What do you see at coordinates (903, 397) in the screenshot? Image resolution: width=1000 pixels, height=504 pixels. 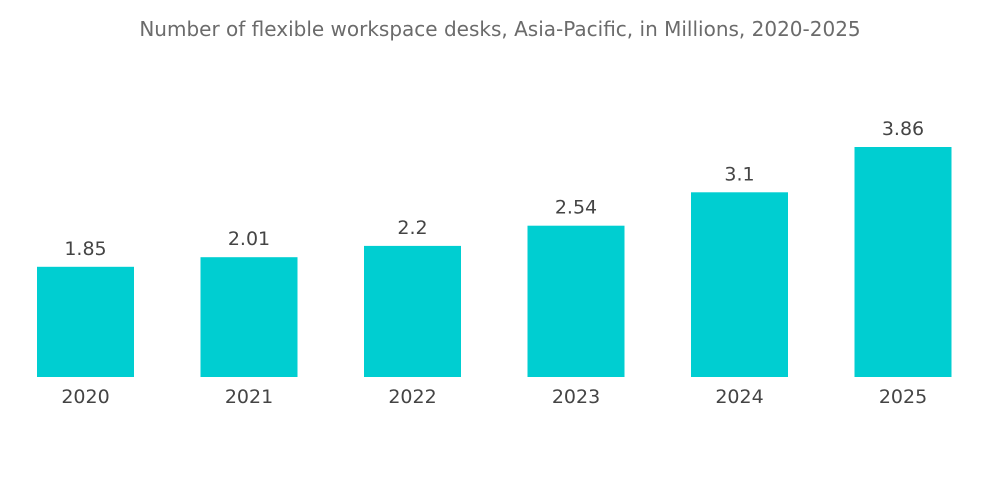 I see `x-tick-label-2025: 2025` at bounding box center [903, 397].